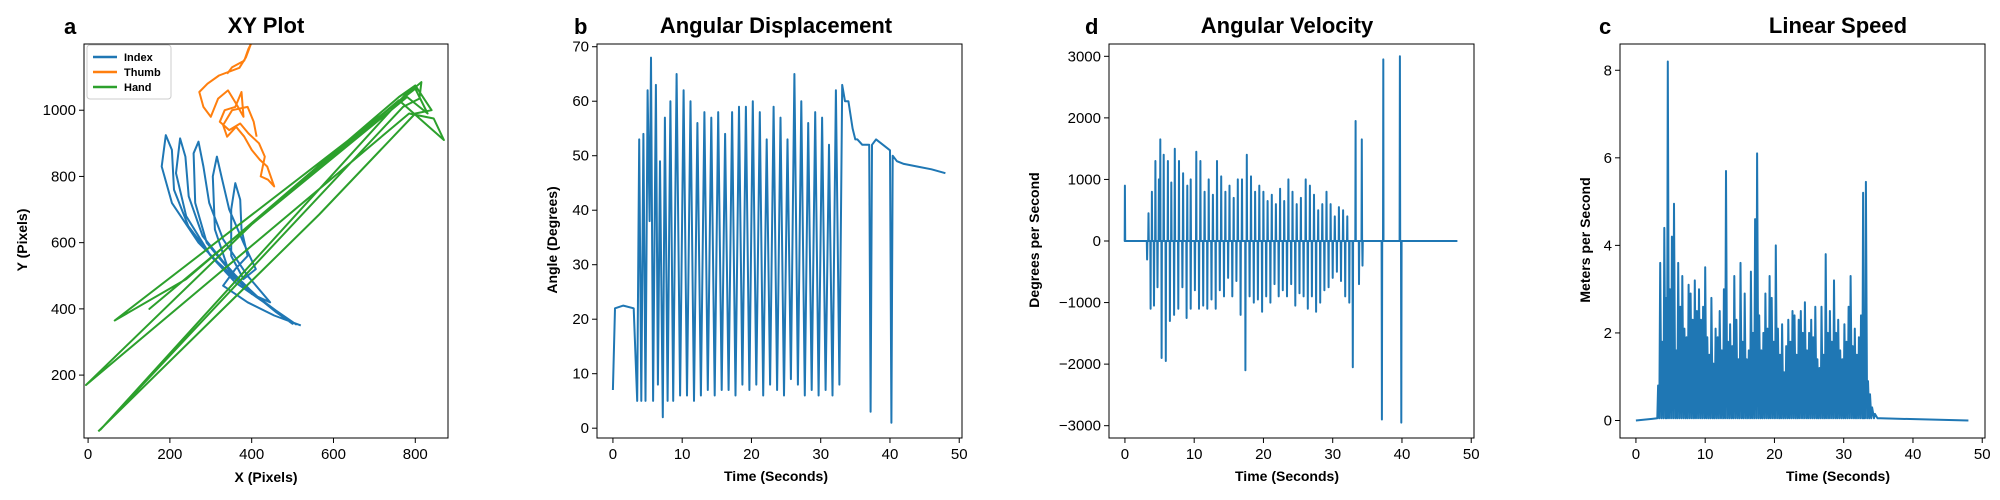 The image size is (2000, 500). Describe the element at coordinates (1608, 333) in the screenshot. I see `y-tick-label: 2` at that location.